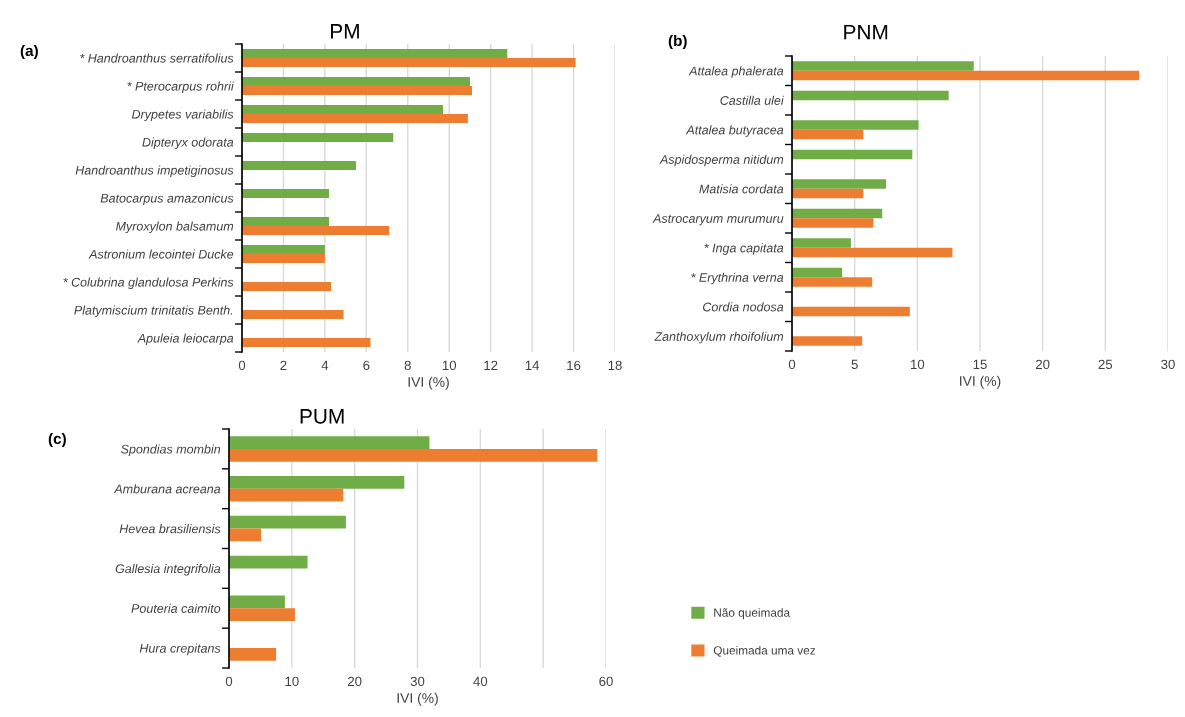 This screenshot has width=1185, height=717. What do you see at coordinates (532, 365) in the screenshot?
I see `x-tick-label: 14` at bounding box center [532, 365].